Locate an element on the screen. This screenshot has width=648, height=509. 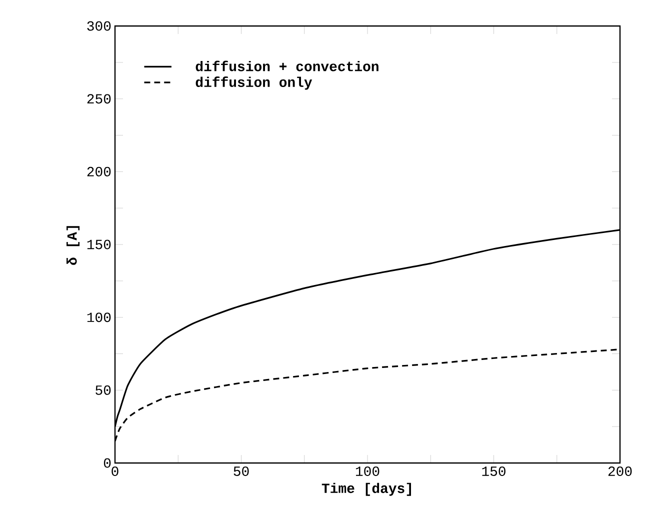
y-tick-label: 150 is located at coordinates (99, 245).